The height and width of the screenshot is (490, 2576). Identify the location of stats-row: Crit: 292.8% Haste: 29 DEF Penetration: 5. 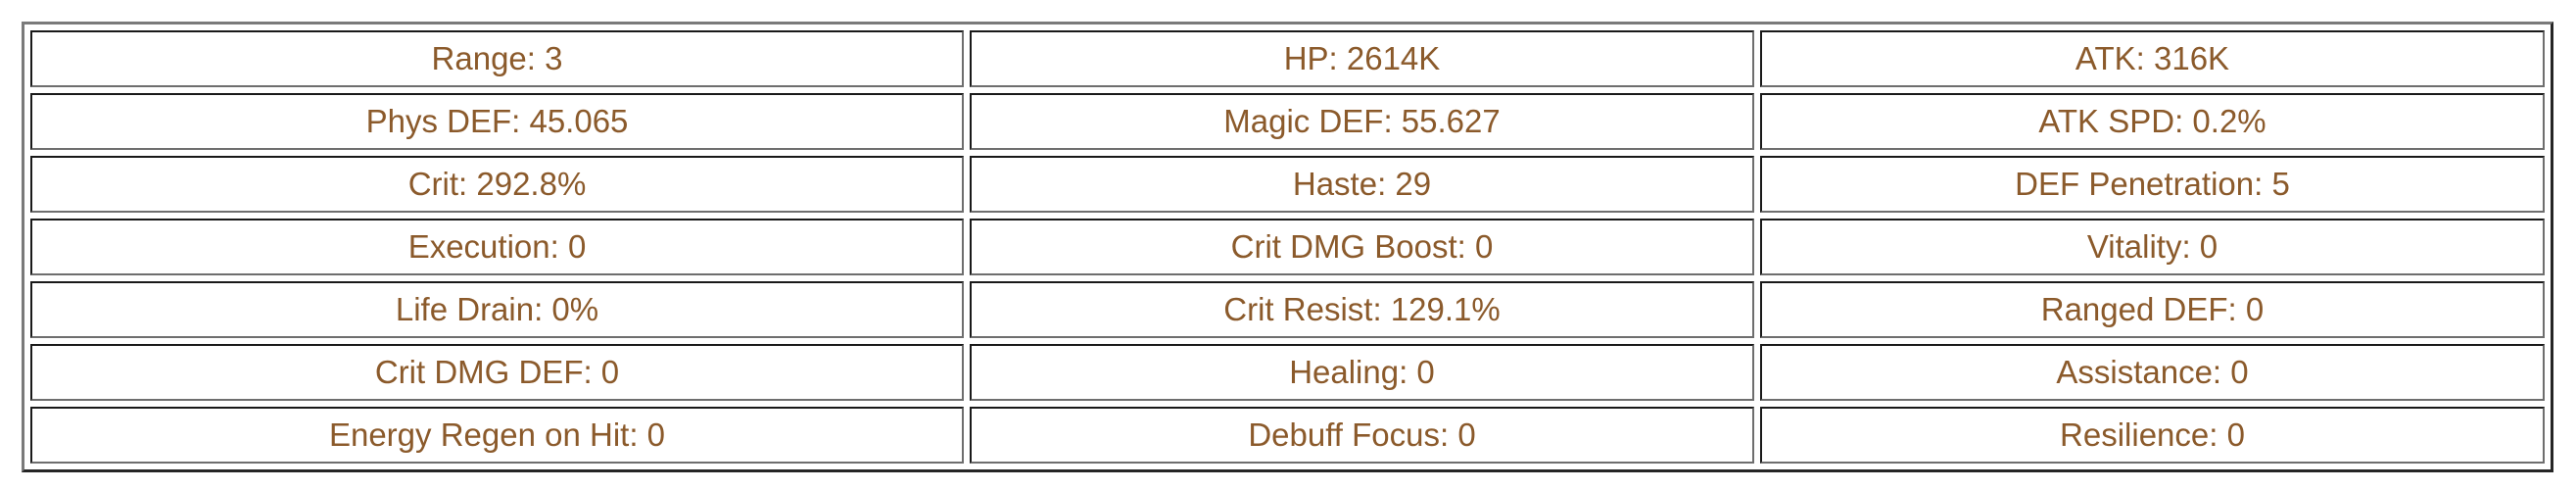
(1287, 184).